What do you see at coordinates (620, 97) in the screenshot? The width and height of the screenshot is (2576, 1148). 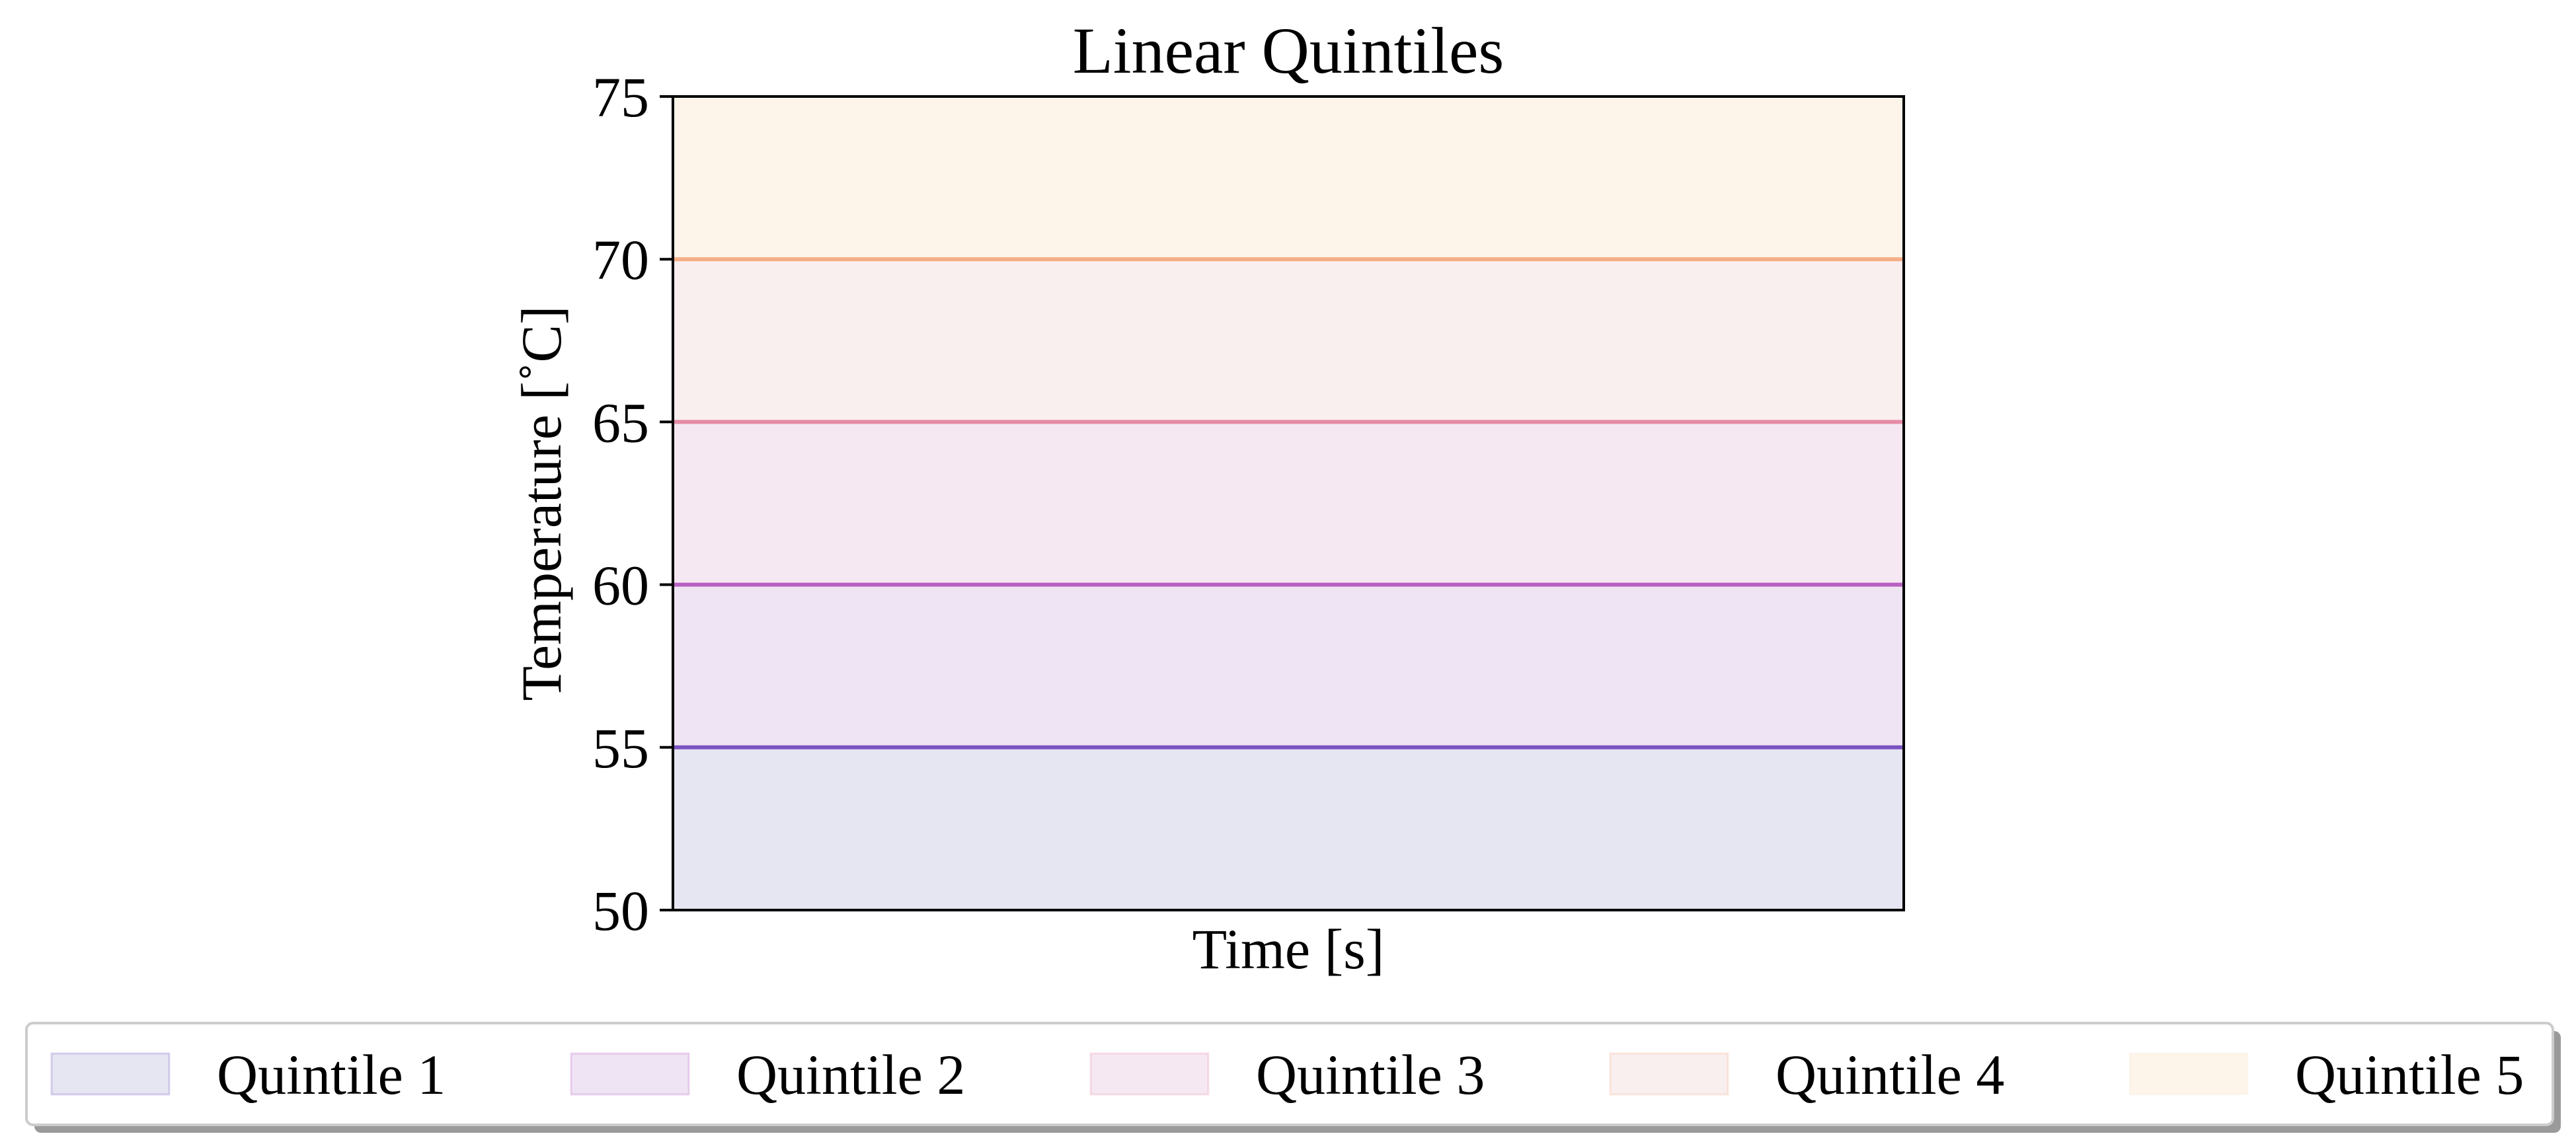 I see `y-tick-label: 75` at bounding box center [620, 97].